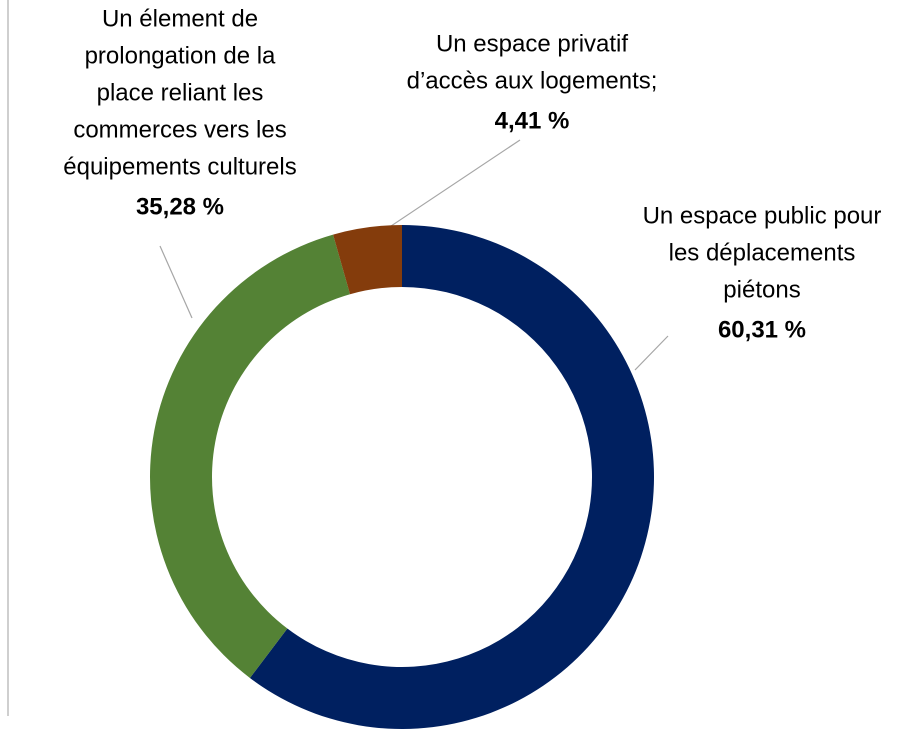  I want to click on segment-label: équipements culturels, so click(179, 166).